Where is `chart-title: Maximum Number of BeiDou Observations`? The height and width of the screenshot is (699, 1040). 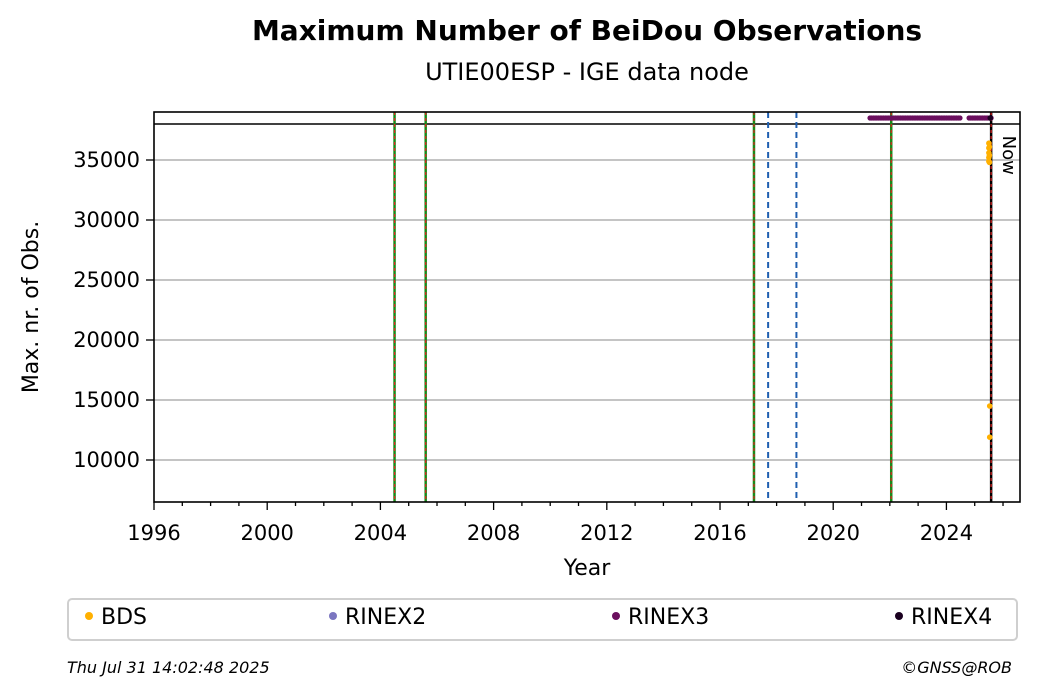
chart-title: Maximum Number of BeiDou Observations is located at coordinates (587, 30).